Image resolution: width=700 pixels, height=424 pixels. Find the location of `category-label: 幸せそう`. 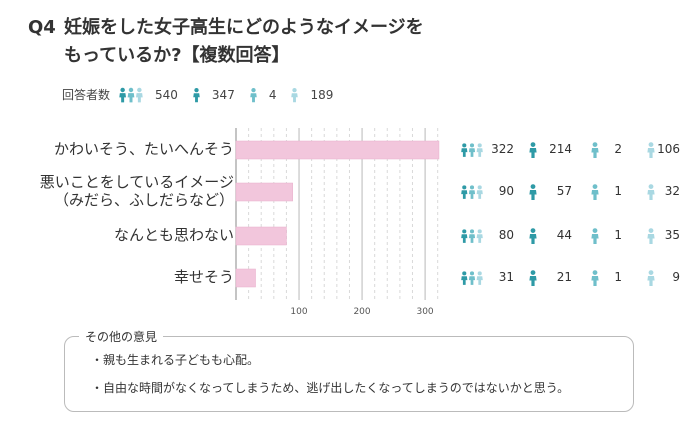

category-label: 幸せそう is located at coordinates (204, 277).